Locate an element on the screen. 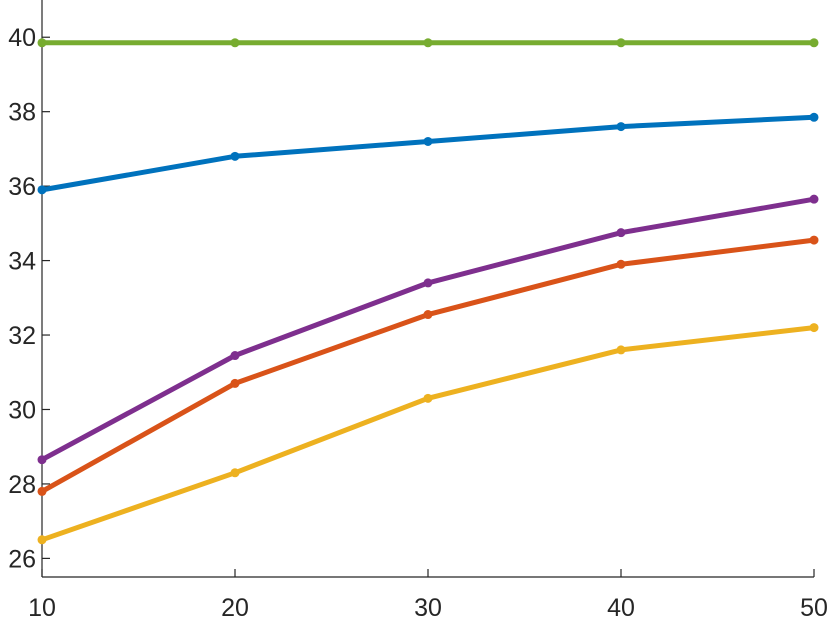 This screenshot has width=830, height=623. y-tick-label: 28 is located at coordinates (22, 485).